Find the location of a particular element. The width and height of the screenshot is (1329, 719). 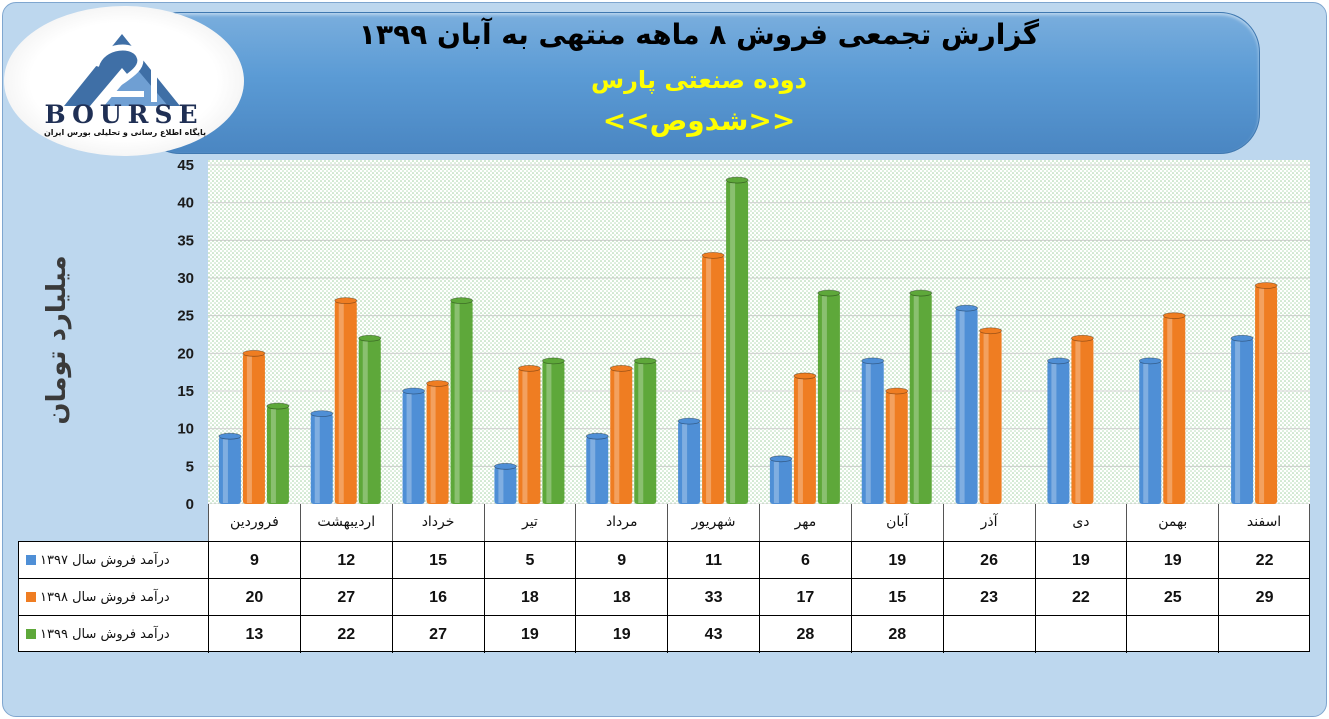

table-row: درآمد فروش سال ۱۳۹۷ 9 12 15 5 9 11 6 19 26 19 19 22 is located at coordinates (664, 560).